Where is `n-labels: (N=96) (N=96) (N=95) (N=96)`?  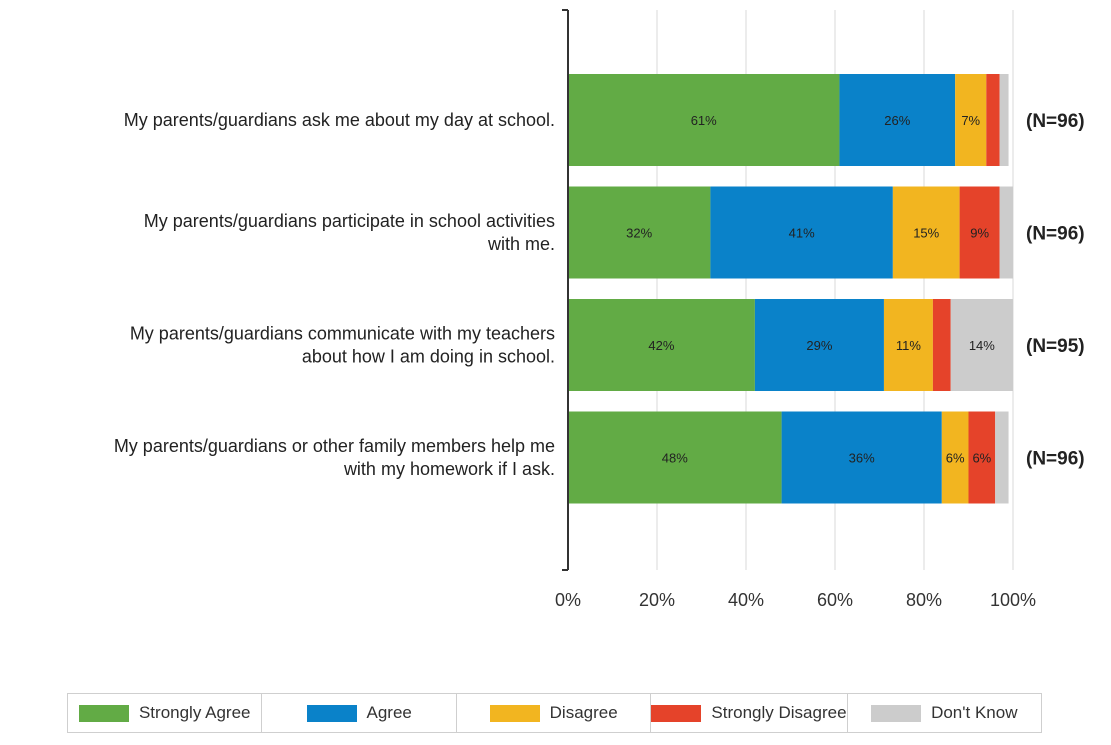
n-labels: (N=96) (N=96) (N=95) (N=96) is located at coordinates (1055, 290).